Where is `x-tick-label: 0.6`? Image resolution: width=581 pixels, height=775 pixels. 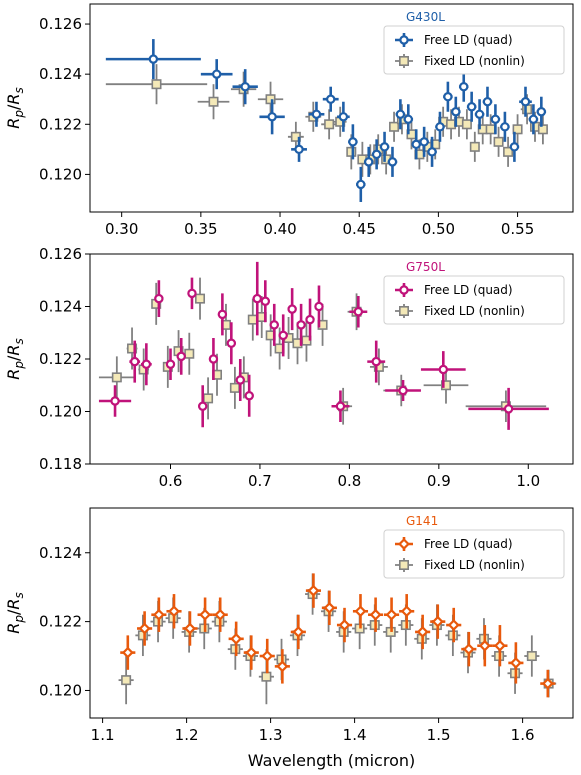
x-tick-label: 0.6 is located at coordinates (171, 481).